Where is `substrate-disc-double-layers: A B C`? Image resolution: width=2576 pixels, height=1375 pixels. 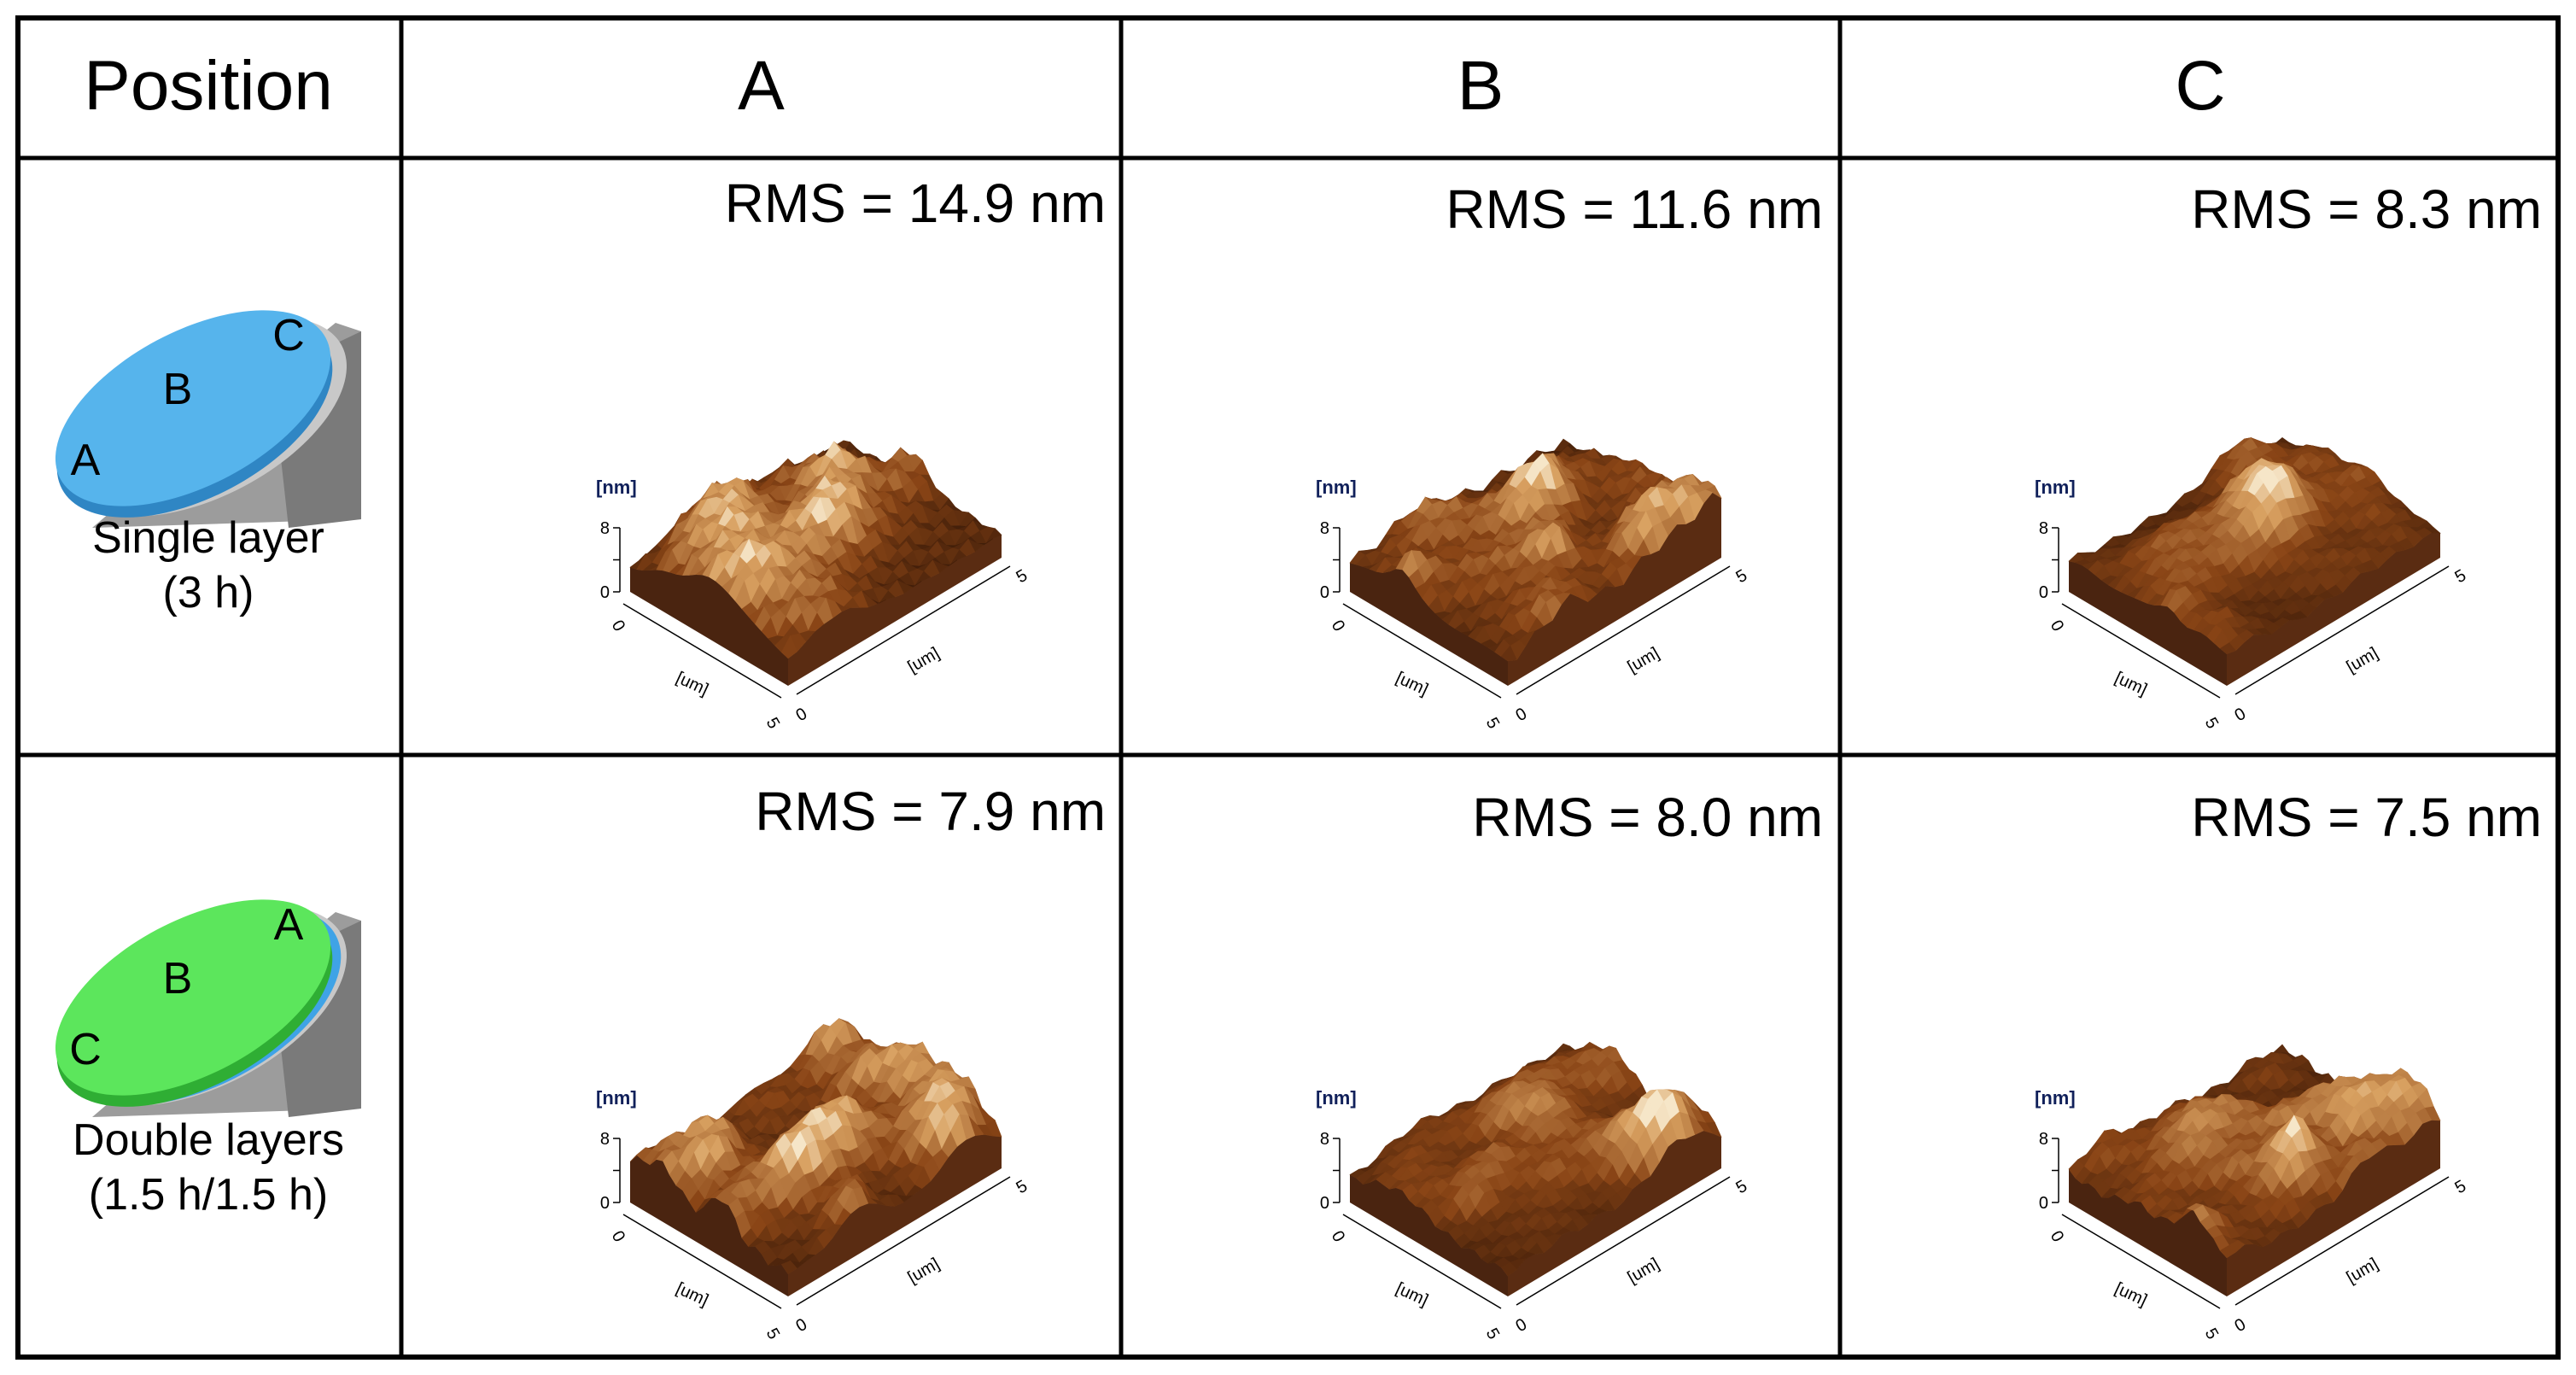
substrate-disc-double-layers: A B C is located at coordinates (208, 1008).